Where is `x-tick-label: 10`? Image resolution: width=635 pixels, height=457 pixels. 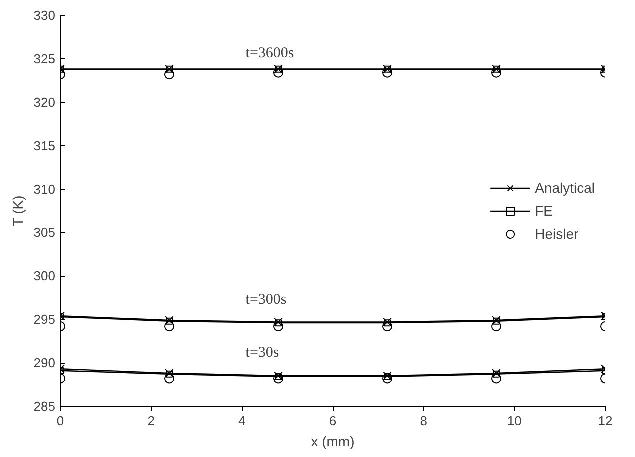
x-tick-label: 10 is located at coordinates (514, 421).